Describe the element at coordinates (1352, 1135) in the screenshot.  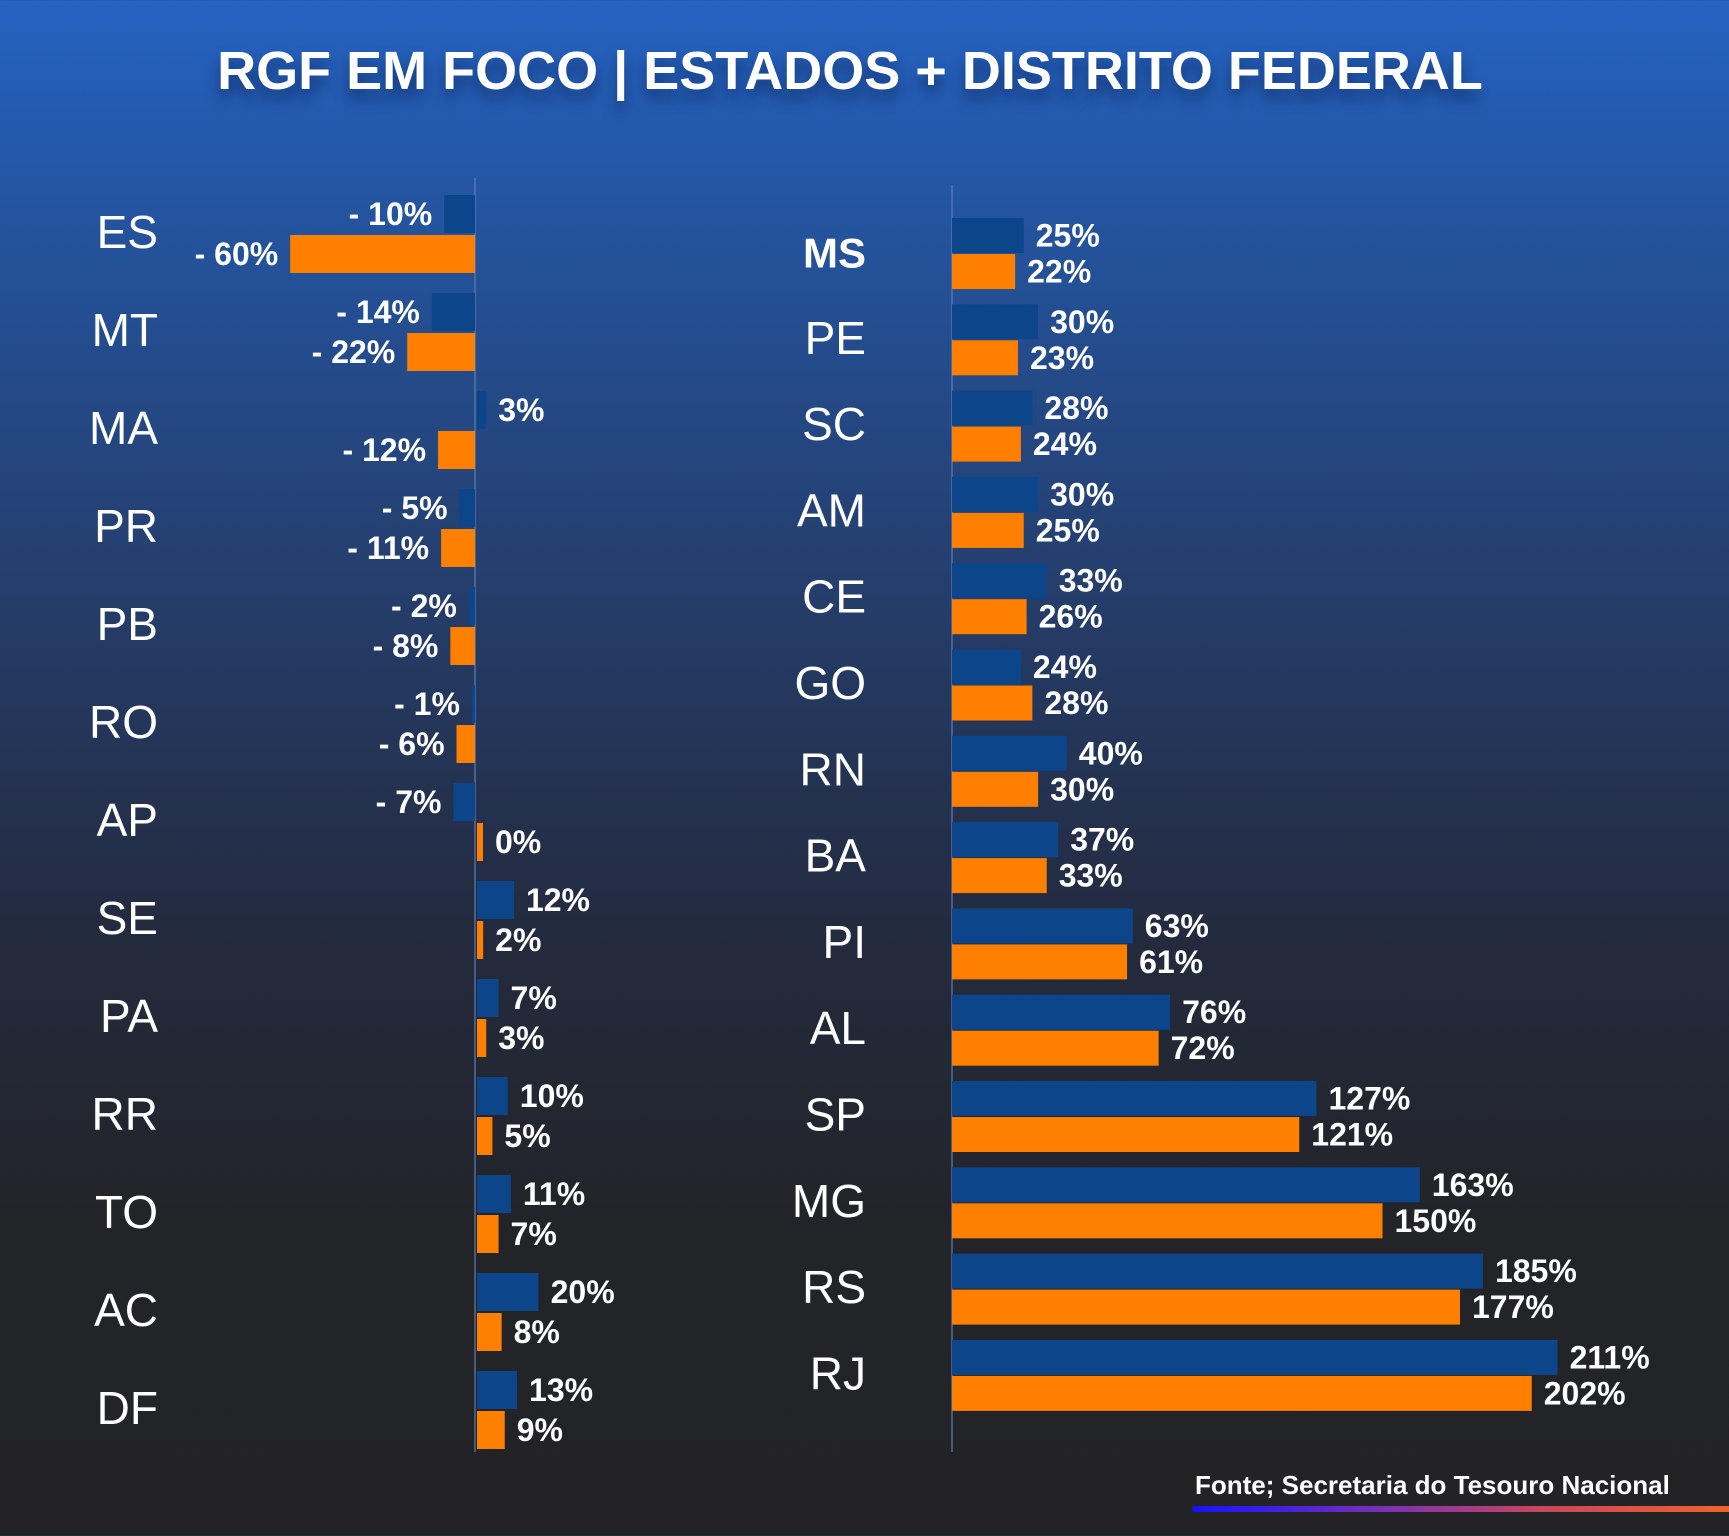
I see `value-label-orange-SP: 121%` at that location.